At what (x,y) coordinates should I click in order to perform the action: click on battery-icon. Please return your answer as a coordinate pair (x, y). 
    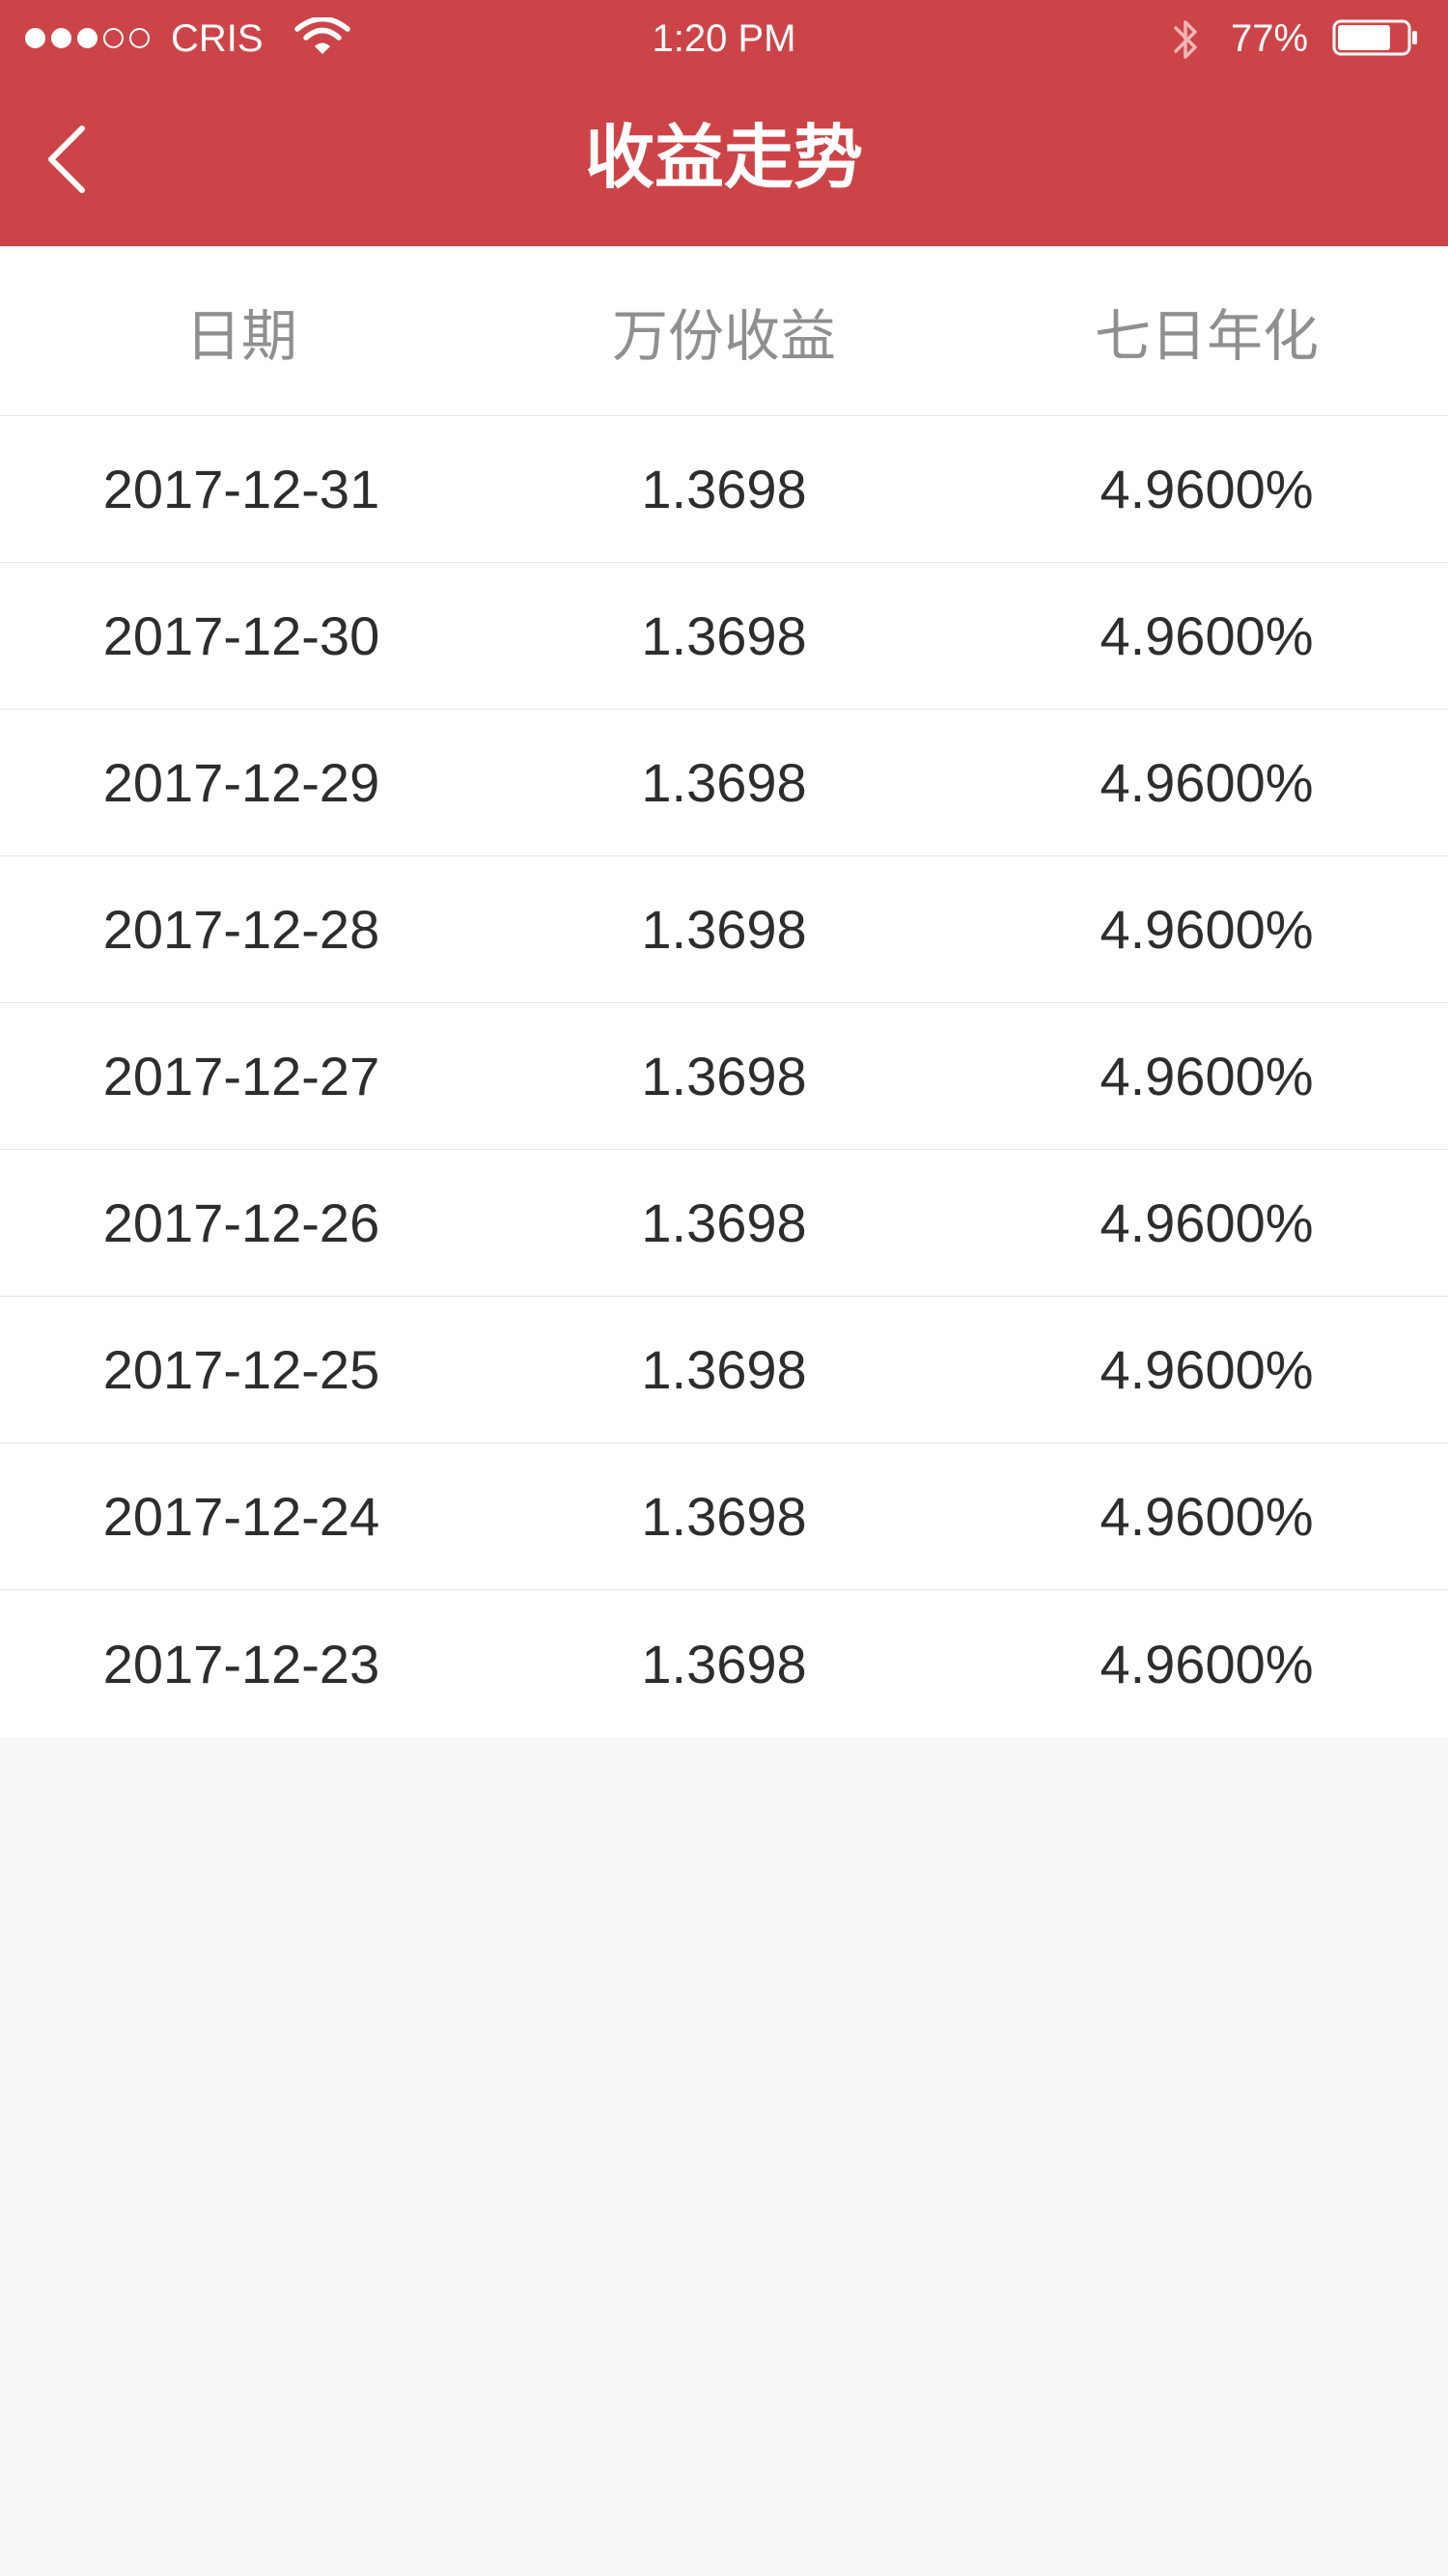
    Looking at the image, I should click on (1375, 37).